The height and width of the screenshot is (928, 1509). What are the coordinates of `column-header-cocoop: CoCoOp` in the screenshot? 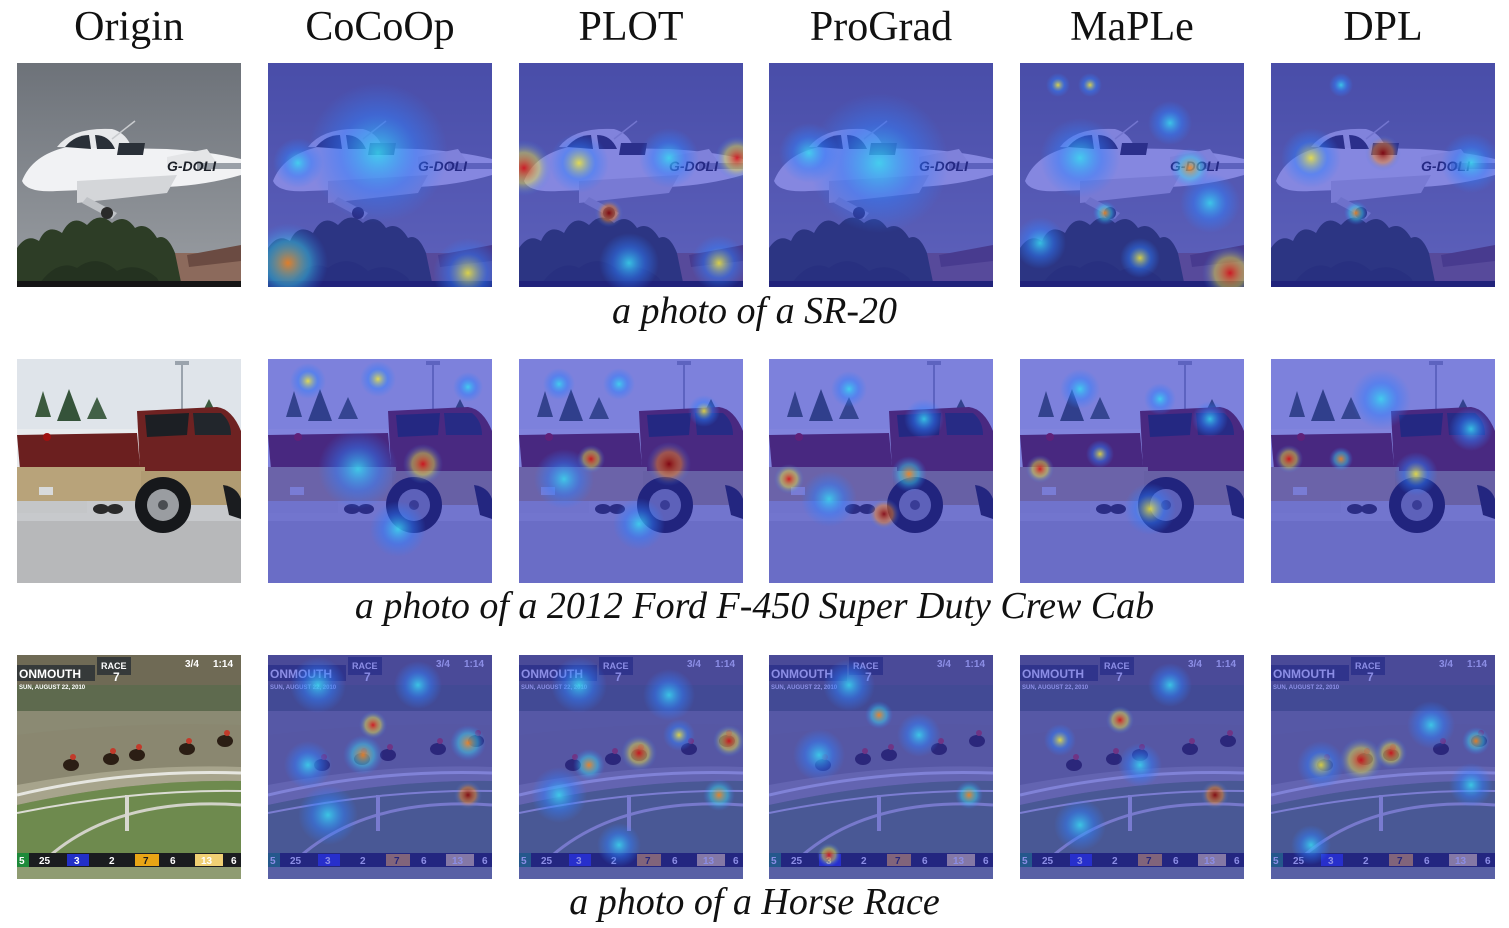 It's located at (380, 27).